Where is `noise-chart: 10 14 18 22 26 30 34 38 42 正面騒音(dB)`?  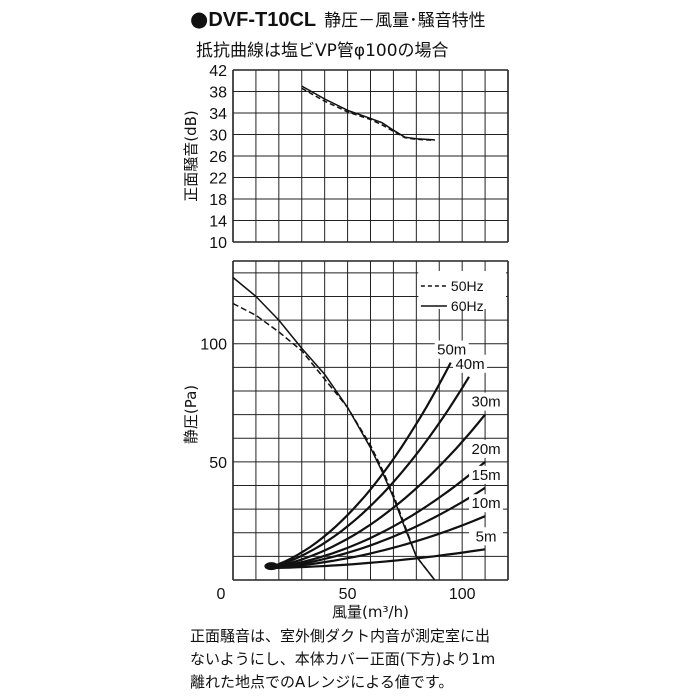 noise-chart: 10 14 18 22 26 30 34 38 42 正面騒音(dB) is located at coordinates (345, 157).